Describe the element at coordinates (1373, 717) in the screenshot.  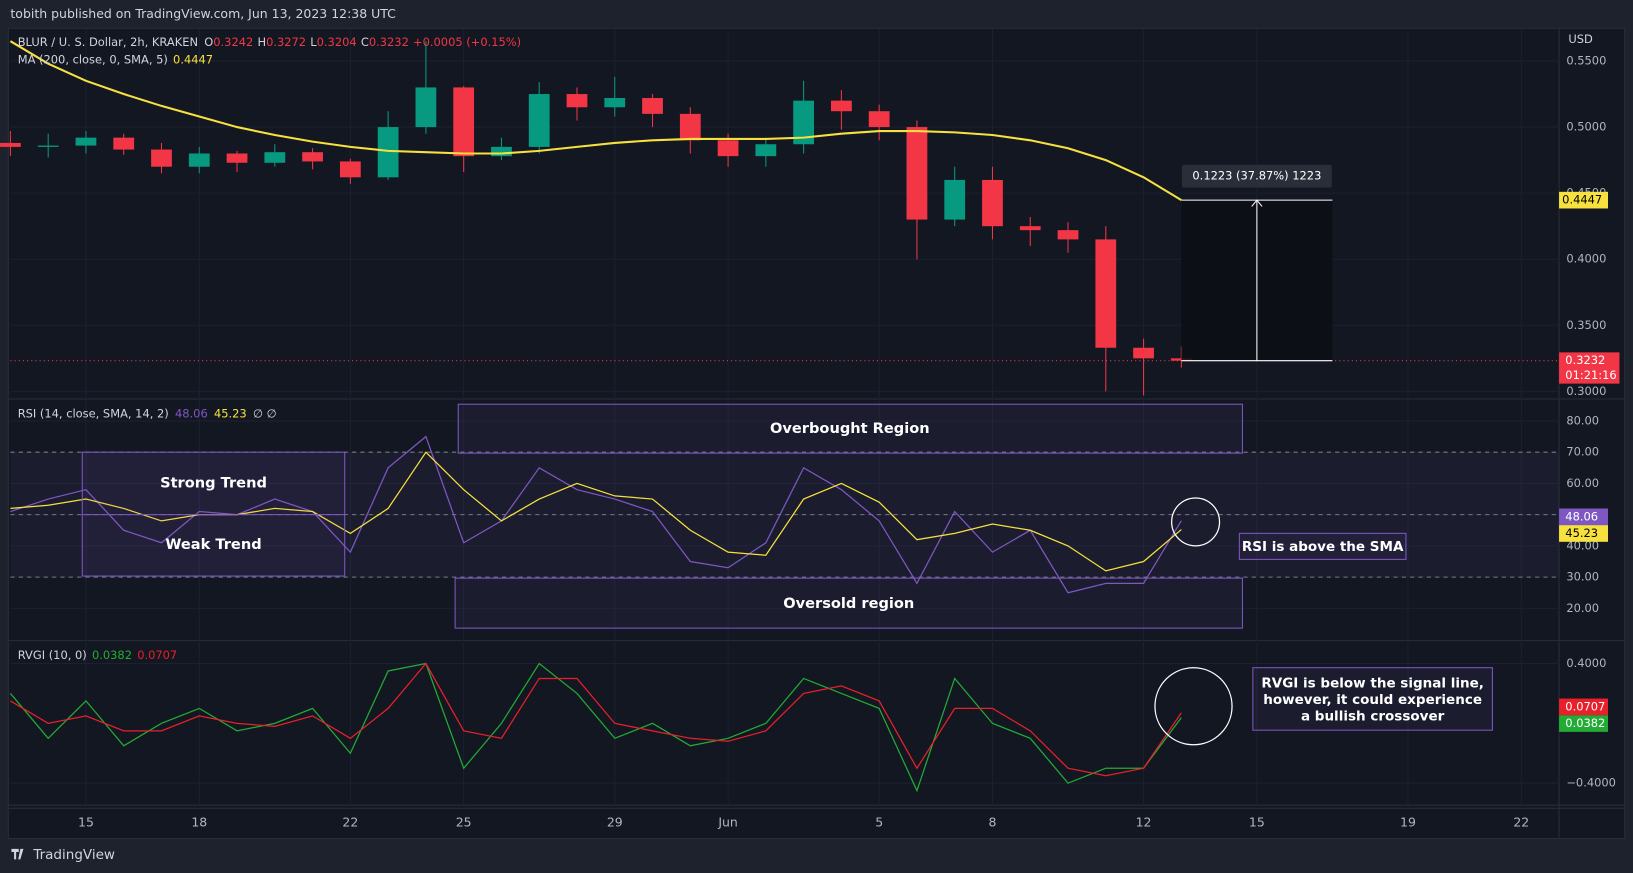
I see `annotation: a bullish crossover` at that location.